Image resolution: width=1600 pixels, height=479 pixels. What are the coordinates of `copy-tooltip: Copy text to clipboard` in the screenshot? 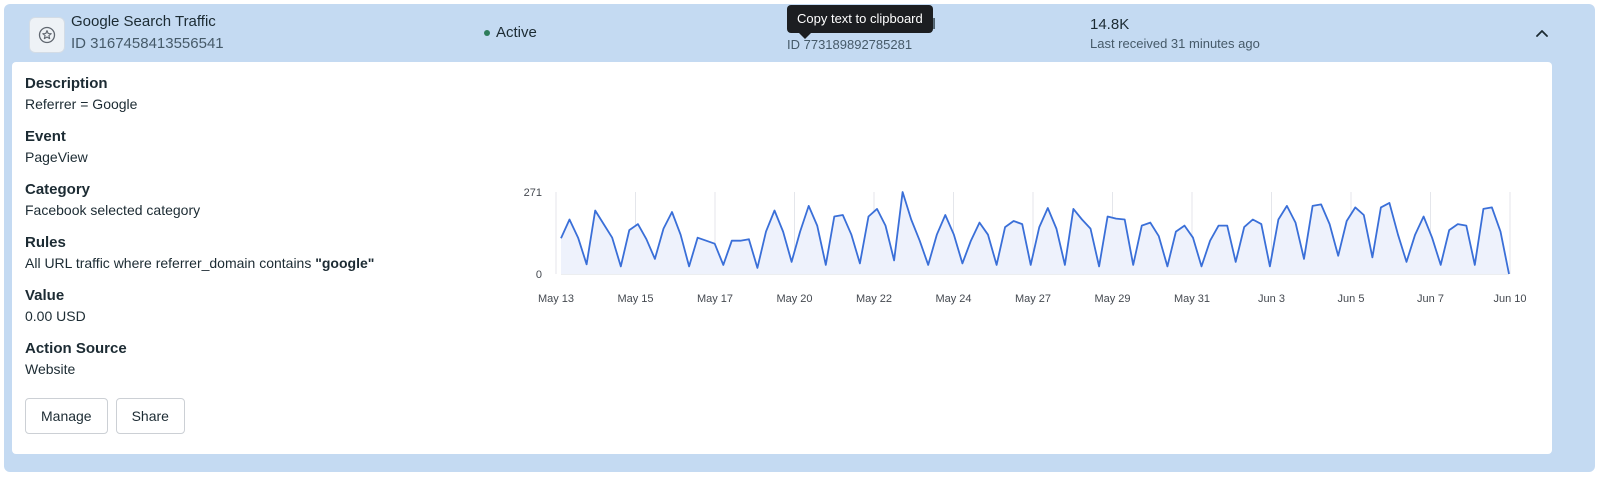 It's located at (860, 19).